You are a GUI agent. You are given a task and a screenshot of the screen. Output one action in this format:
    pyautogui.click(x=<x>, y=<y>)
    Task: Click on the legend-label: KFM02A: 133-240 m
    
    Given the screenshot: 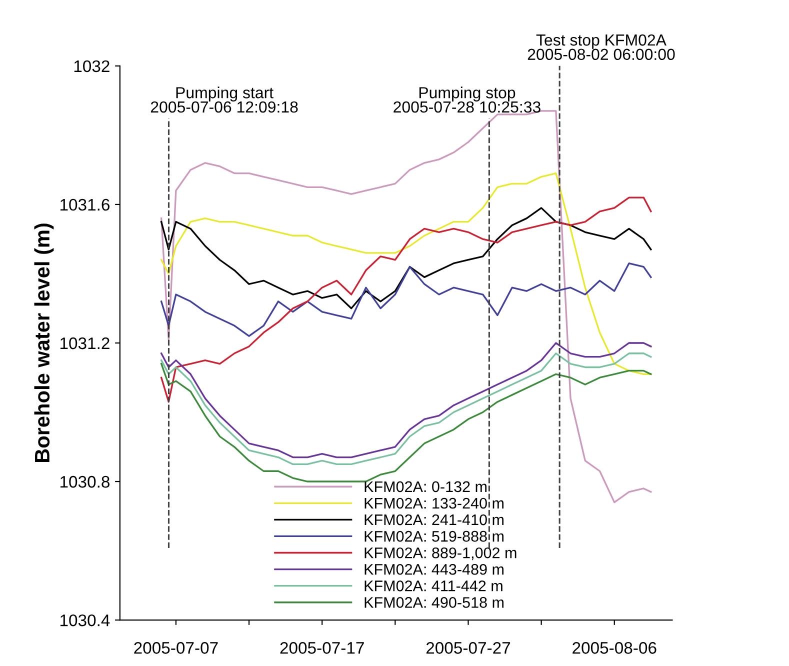 What is the action you would take?
    pyautogui.click(x=434, y=503)
    